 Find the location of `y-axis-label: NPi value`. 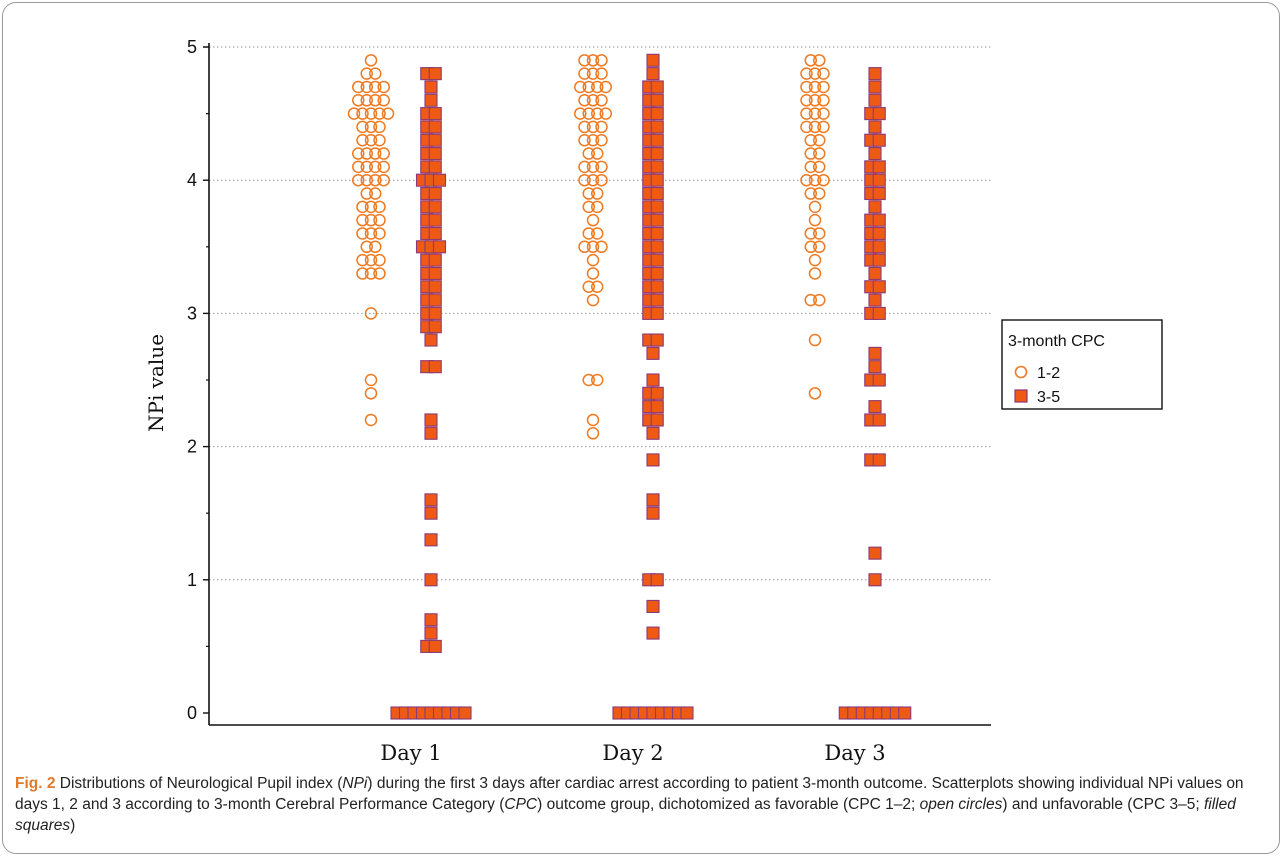

y-axis-label: NPi value is located at coordinates (156, 383).